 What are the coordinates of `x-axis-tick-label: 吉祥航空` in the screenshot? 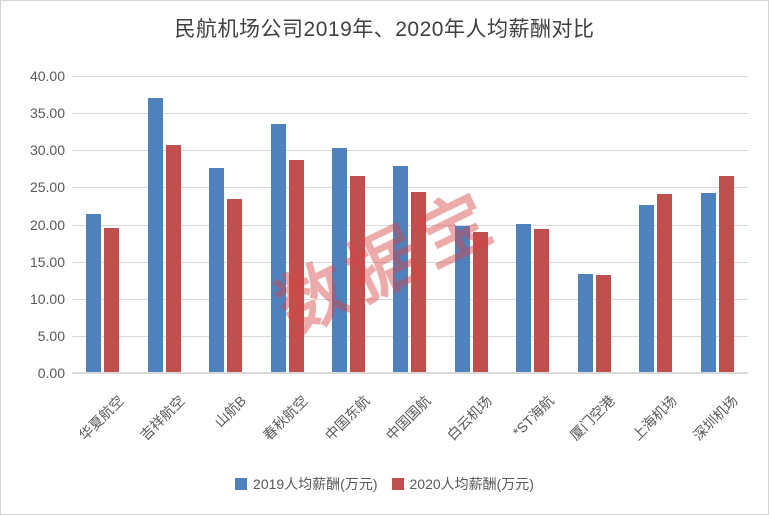 It's located at (162, 418).